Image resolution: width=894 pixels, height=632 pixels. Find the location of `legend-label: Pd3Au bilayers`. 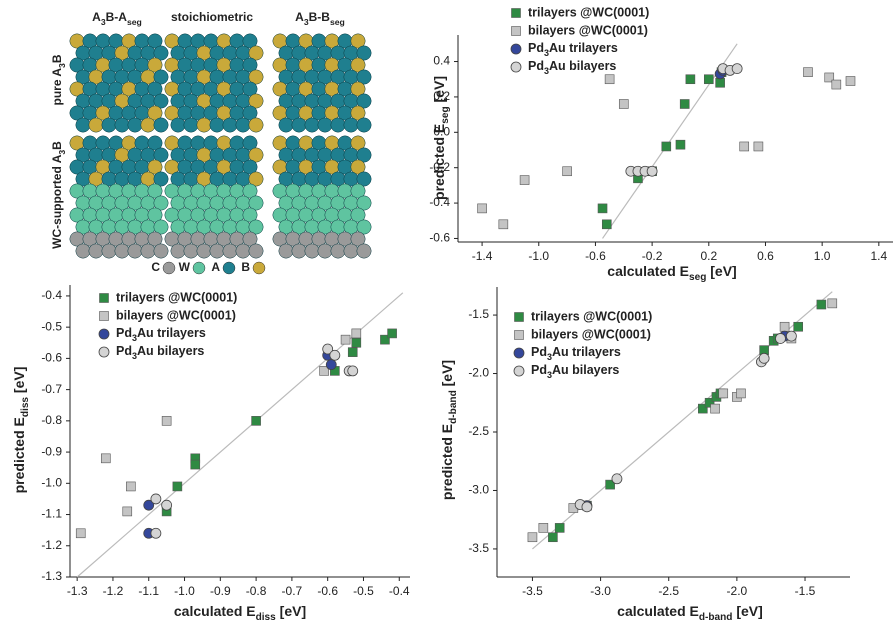

legend-label: Pd3Au bilayers is located at coordinates (572, 67).